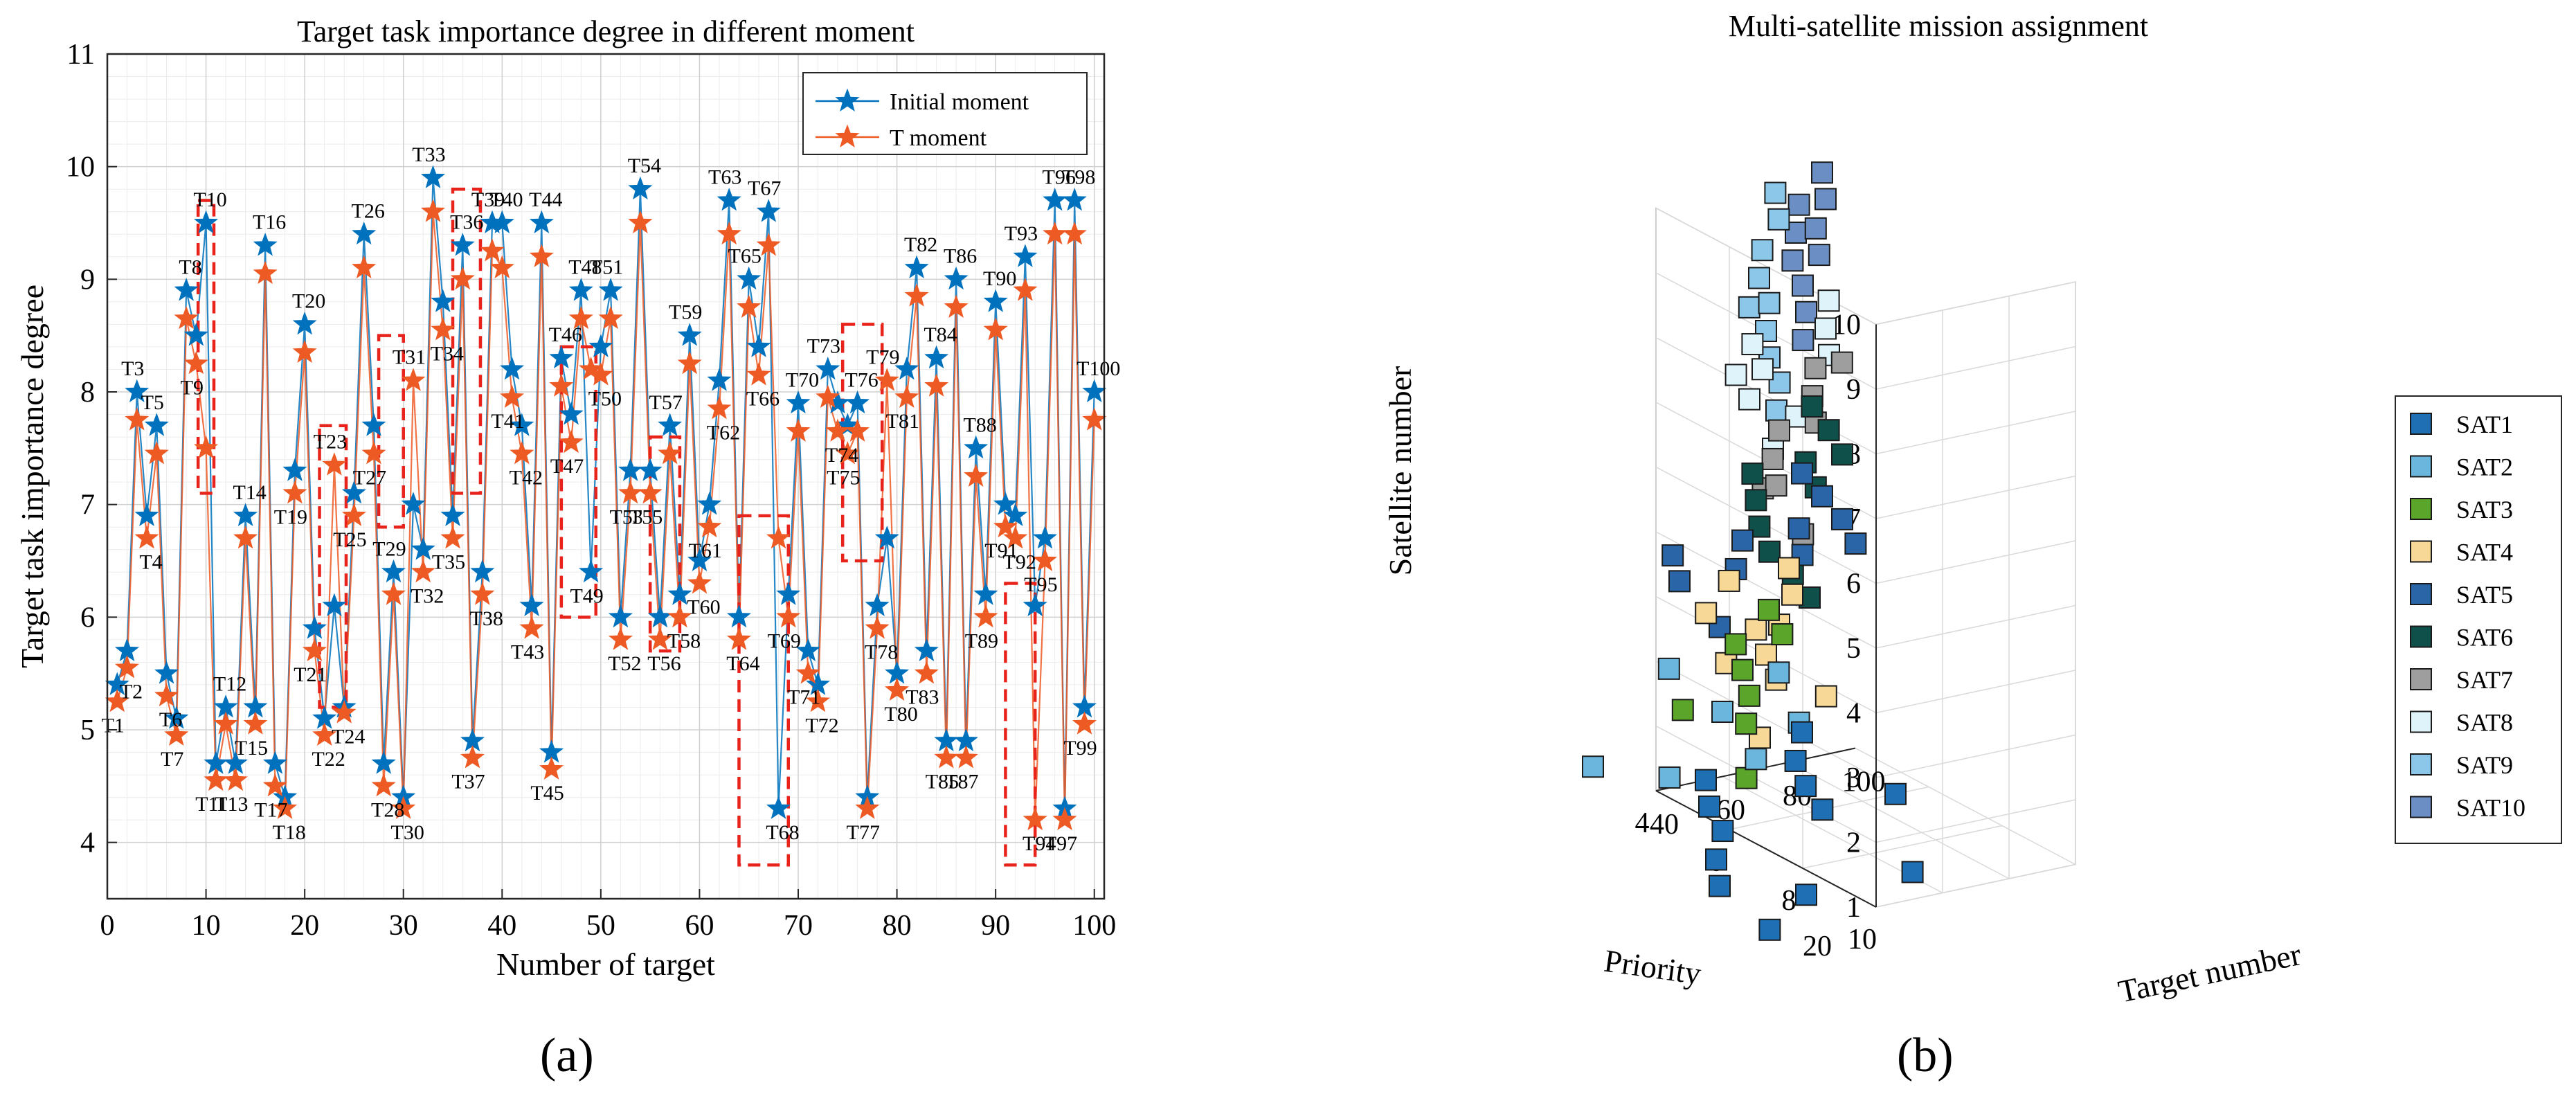 This screenshot has height=1103, width=2576. I want to click on chart-a-xlabel: Number of target, so click(605, 964).